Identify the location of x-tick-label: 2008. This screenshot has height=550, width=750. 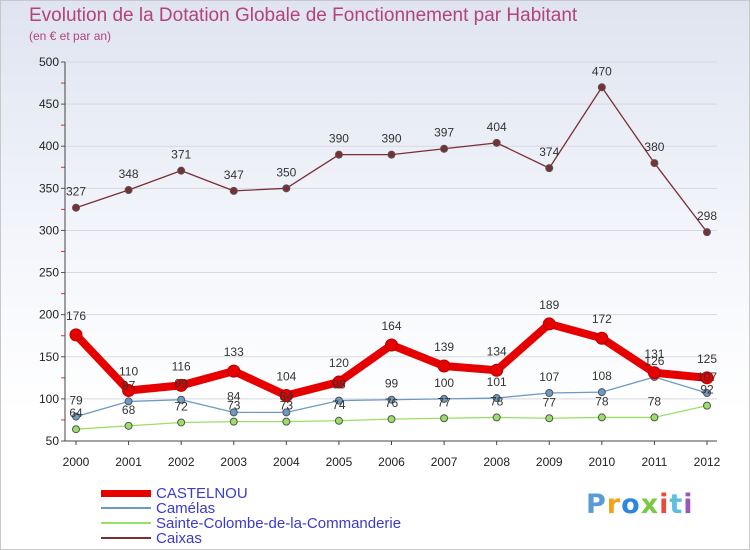
(496, 462).